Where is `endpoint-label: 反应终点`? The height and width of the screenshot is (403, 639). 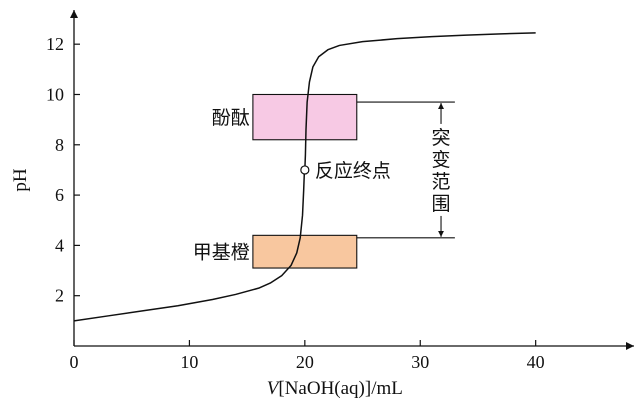
endpoint-label: 反应终点 is located at coordinates (353, 171).